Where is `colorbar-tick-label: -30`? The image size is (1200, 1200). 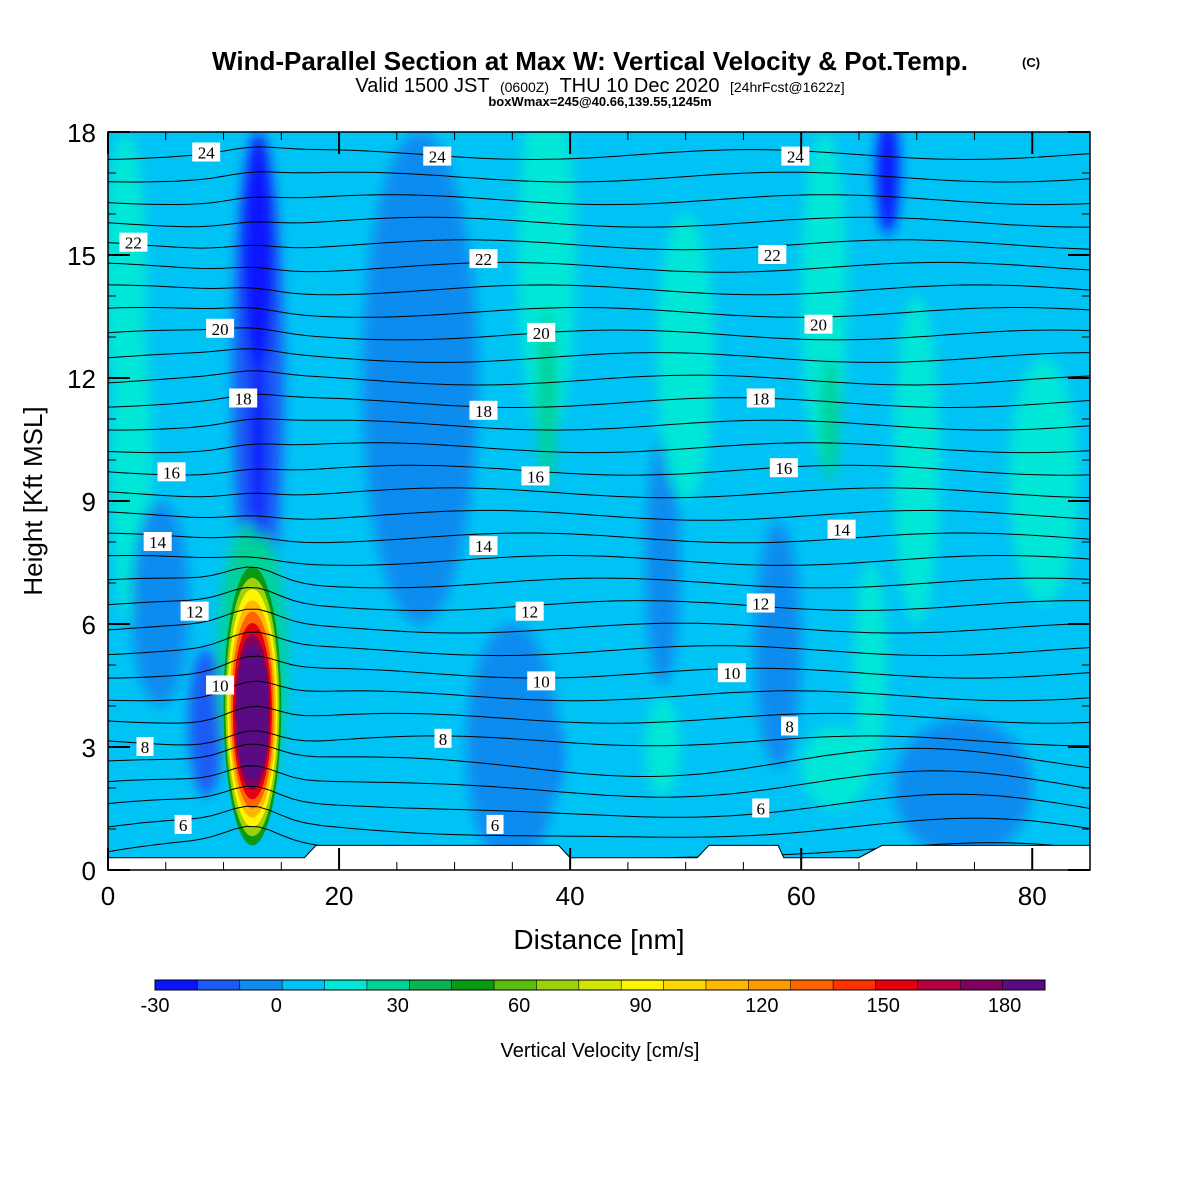 colorbar-tick-label: -30 is located at coordinates (155, 1006).